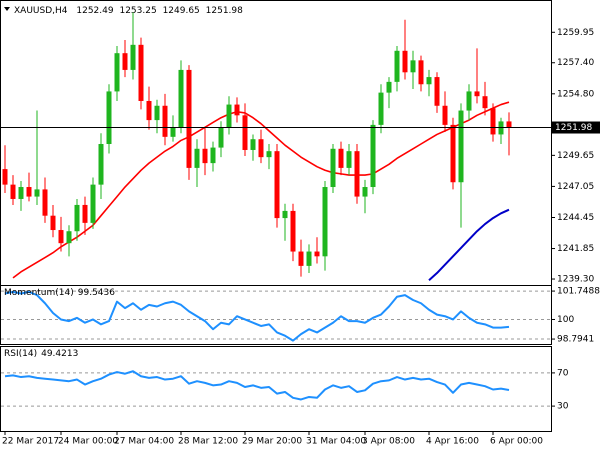 This screenshot has width=600, height=450. What do you see at coordinates (88, 442) in the screenshot?
I see `x-tick-label: 24 Mar 00:00` at bounding box center [88, 442].